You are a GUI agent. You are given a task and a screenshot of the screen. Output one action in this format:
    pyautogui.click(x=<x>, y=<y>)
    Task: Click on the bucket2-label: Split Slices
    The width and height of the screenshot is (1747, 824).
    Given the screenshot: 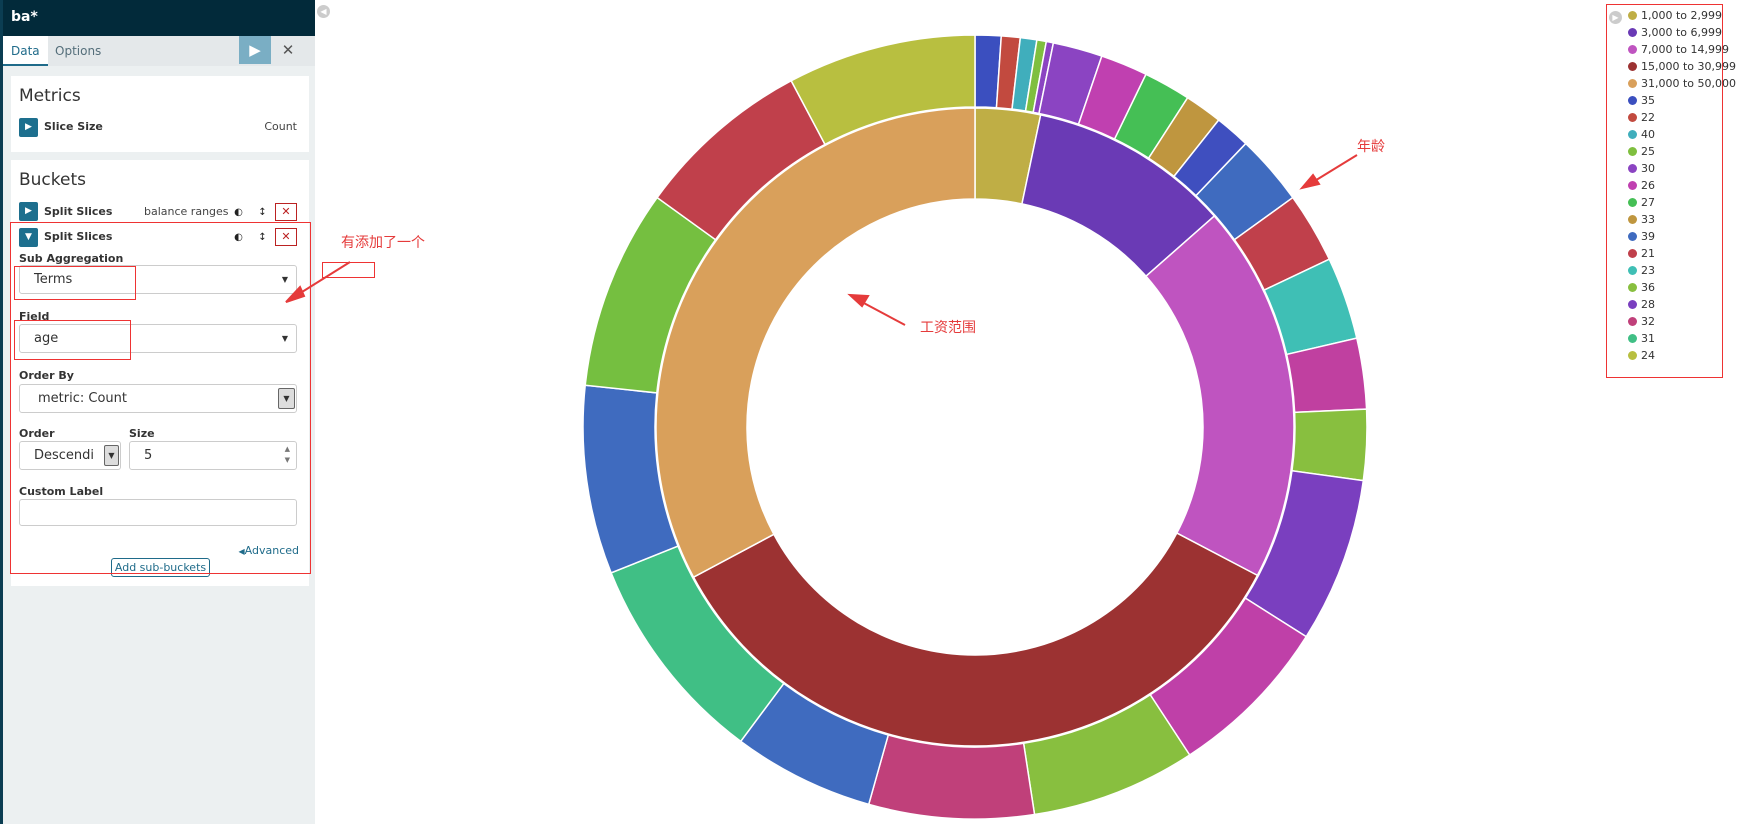 What is the action you would take?
    pyautogui.click(x=78, y=236)
    